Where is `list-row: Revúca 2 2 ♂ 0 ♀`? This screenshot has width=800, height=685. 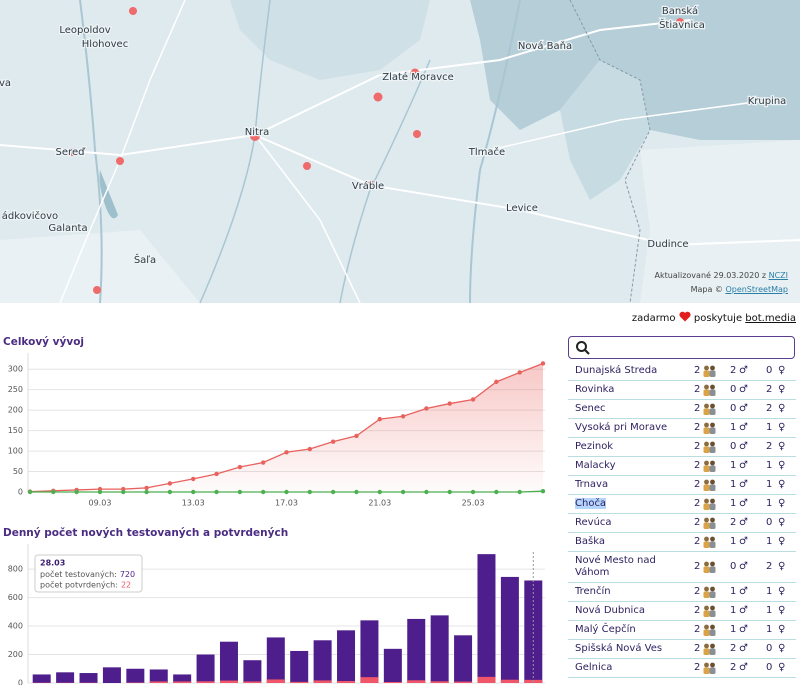 list-row: Revúca 2 2 ♂ 0 ♀ is located at coordinates (682, 523).